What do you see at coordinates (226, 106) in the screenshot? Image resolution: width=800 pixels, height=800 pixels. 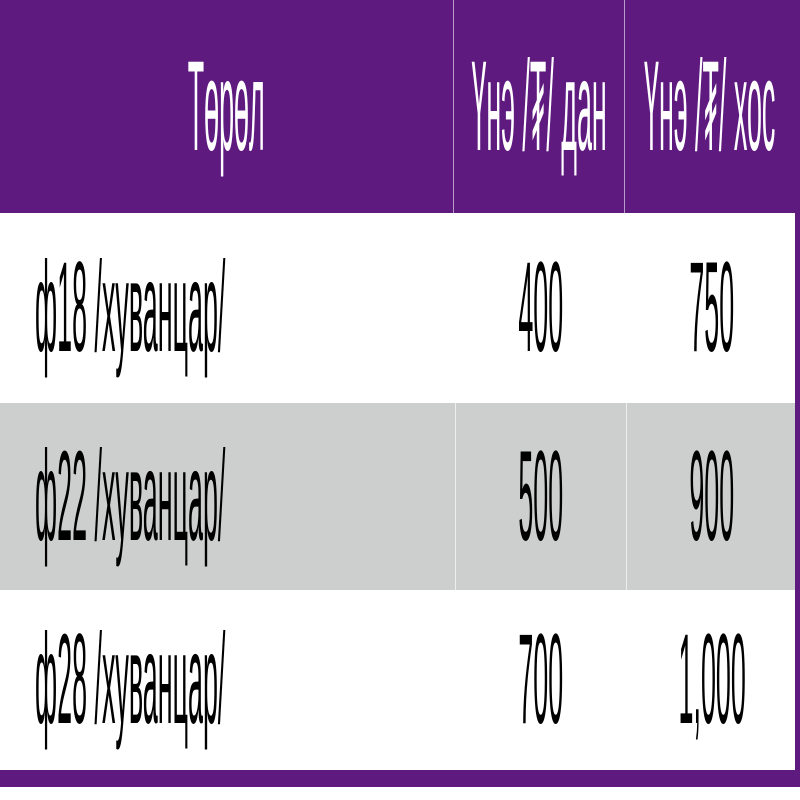 I see `header-cell-type: Төрөл` at bounding box center [226, 106].